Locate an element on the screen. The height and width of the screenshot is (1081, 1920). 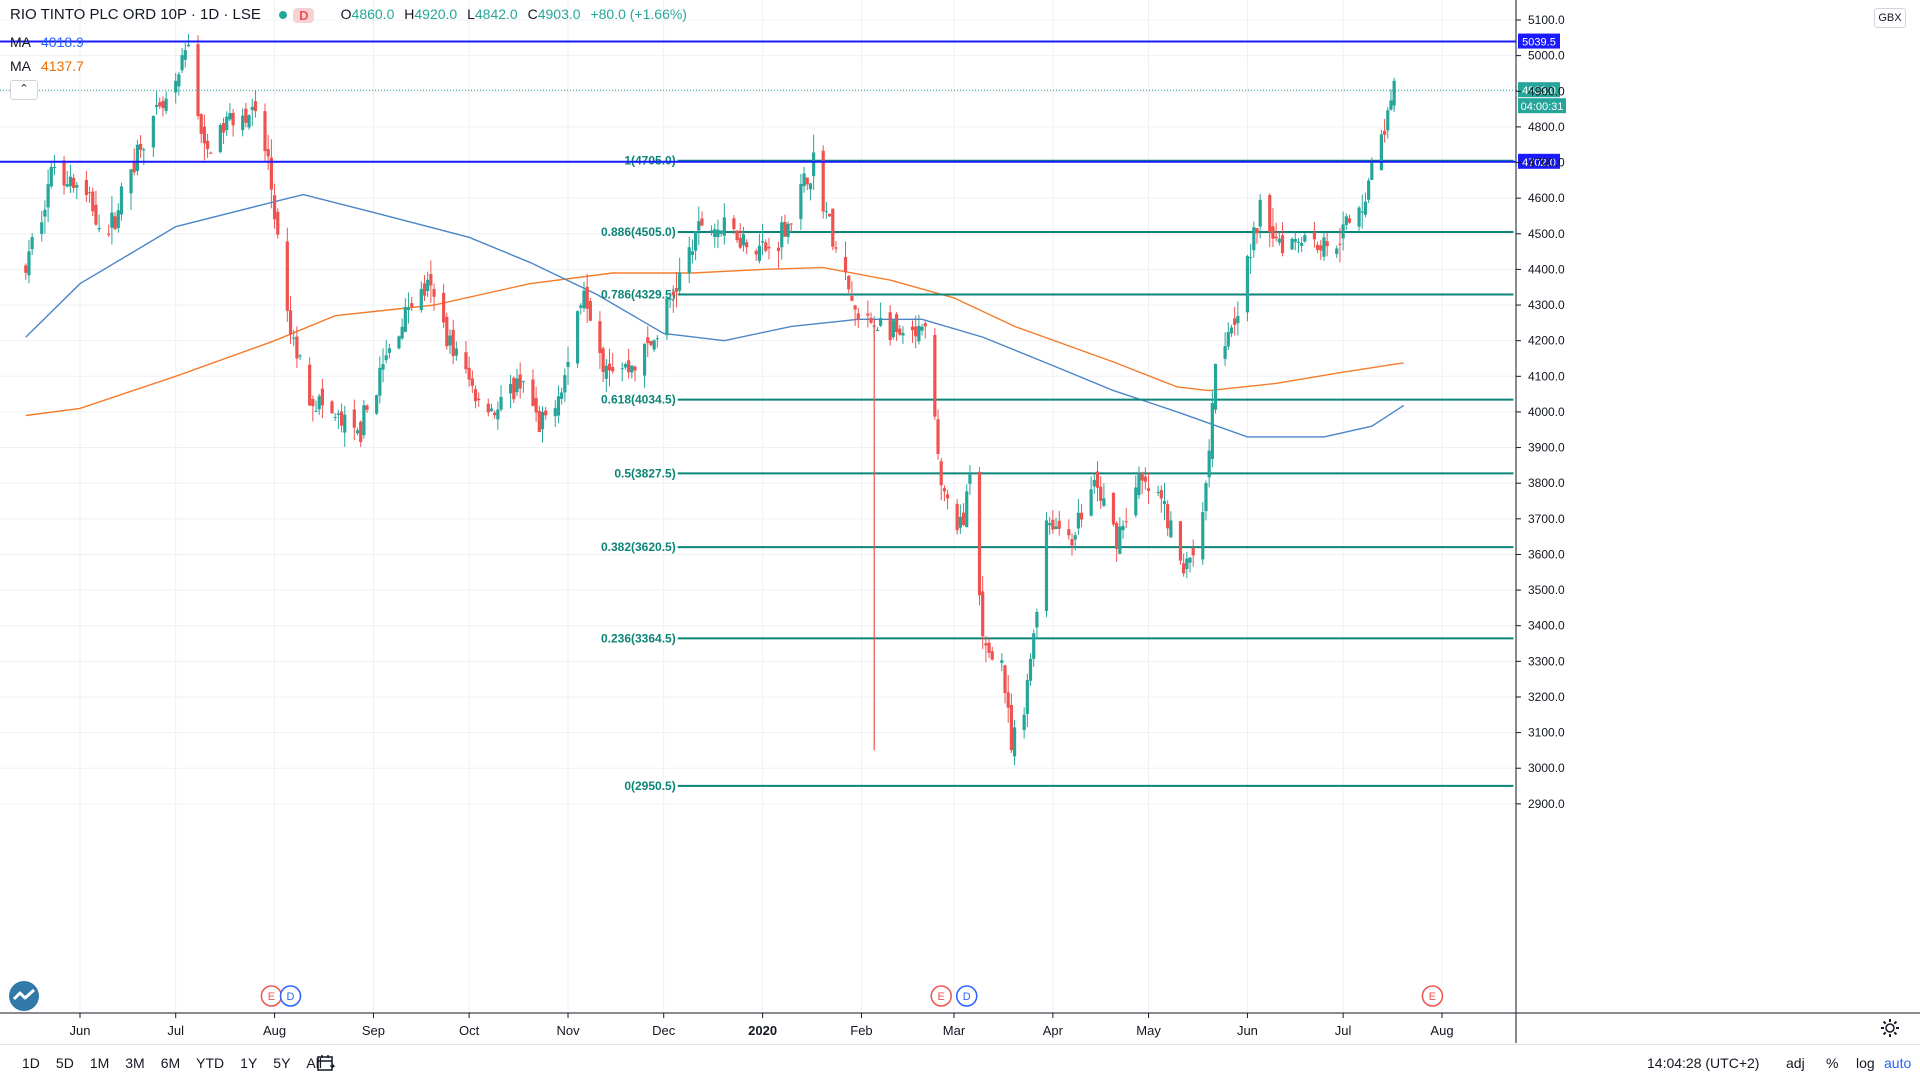
range-button-1m: 1M is located at coordinates (99, 1063).